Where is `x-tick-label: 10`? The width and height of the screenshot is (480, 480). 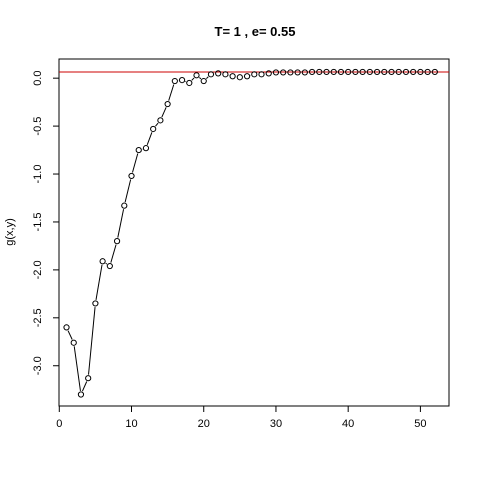 x-tick-label: 10 is located at coordinates (131, 424).